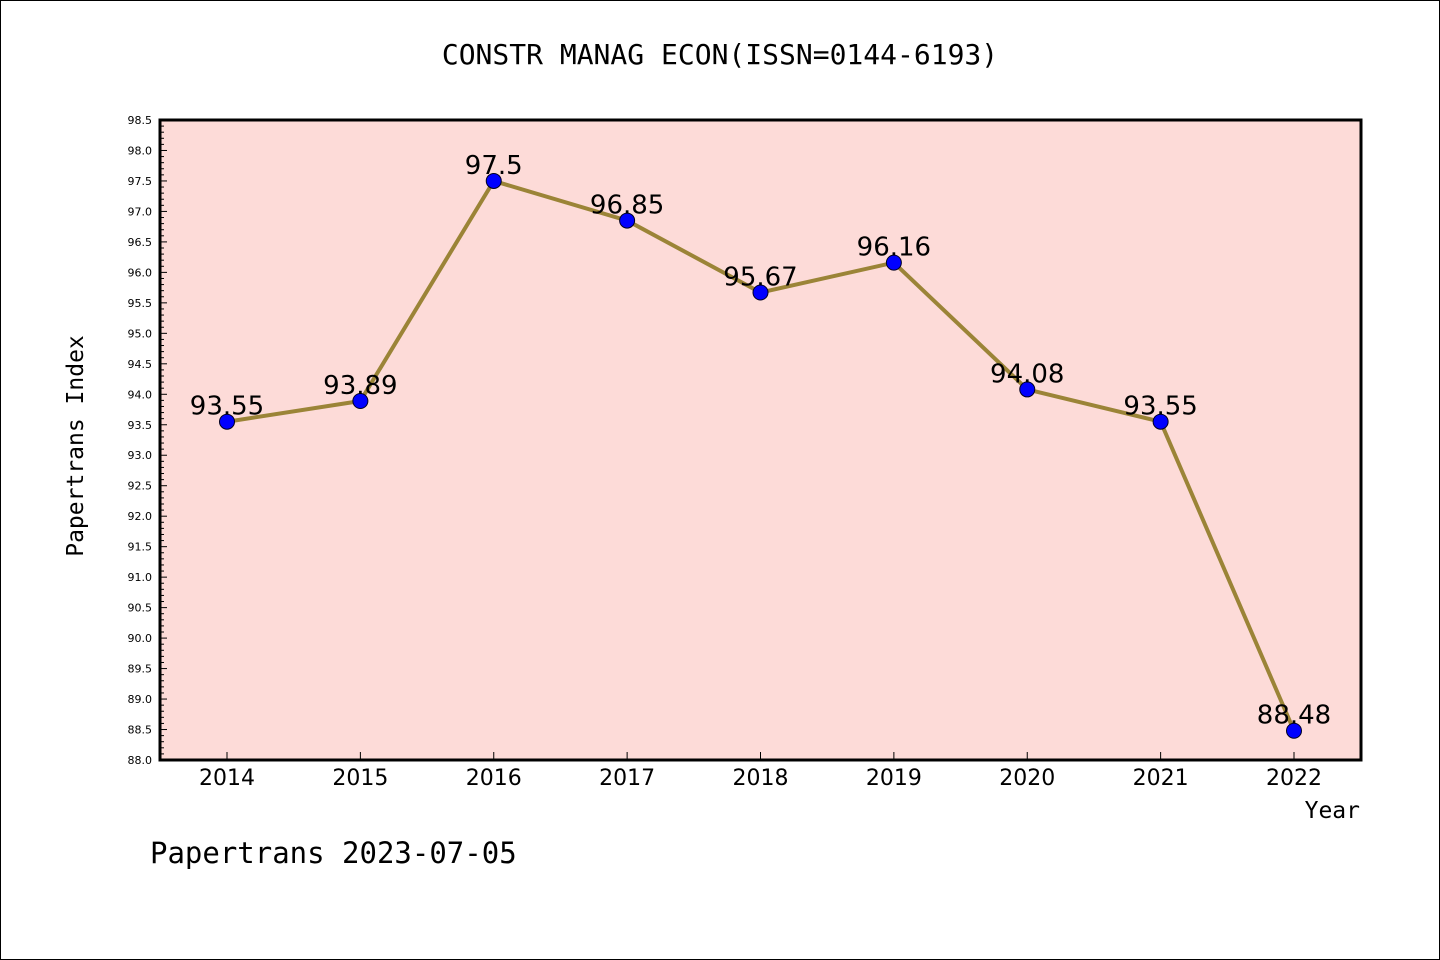  I want to click on x-tick-label: 2018, so click(761, 778).